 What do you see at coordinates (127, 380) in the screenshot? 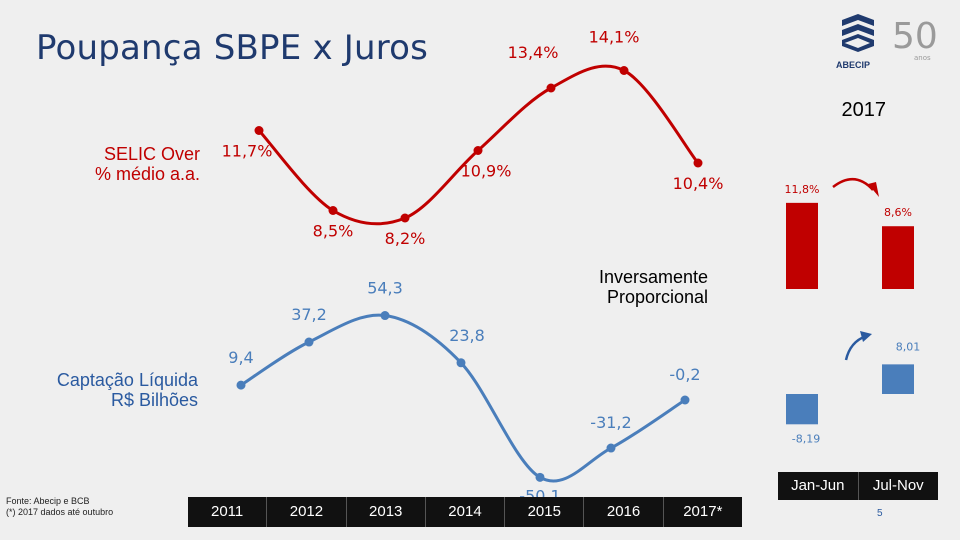
I see `captacao-label-line1: Captação Líquida` at bounding box center [127, 380].